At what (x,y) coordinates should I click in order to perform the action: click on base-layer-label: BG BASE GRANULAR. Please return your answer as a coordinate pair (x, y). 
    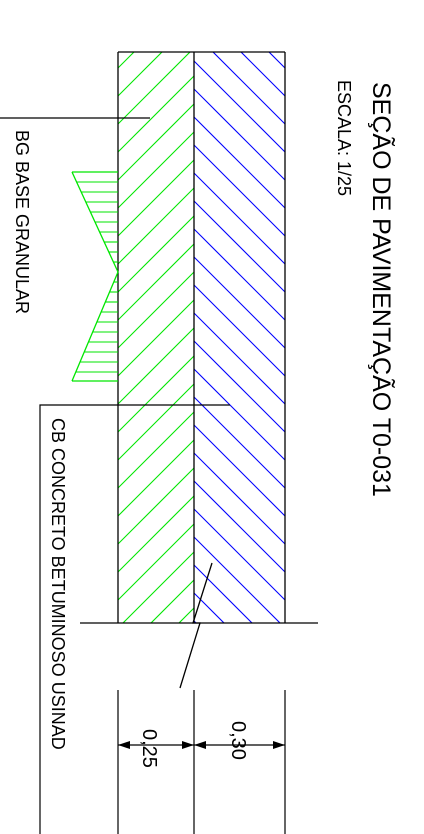
    Looking at the image, I should click on (22, 222).